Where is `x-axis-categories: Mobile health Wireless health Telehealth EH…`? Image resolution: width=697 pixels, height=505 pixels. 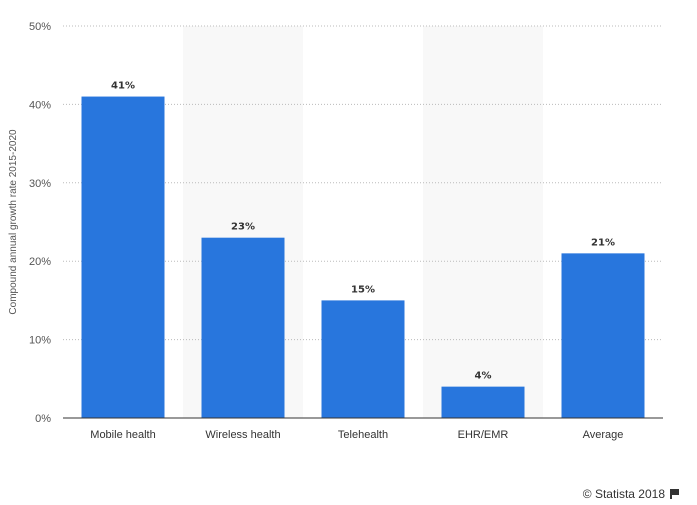 x-axis-categories: Mobile health Wireless health Telehealth EH… is located at coordinates (356, 435).